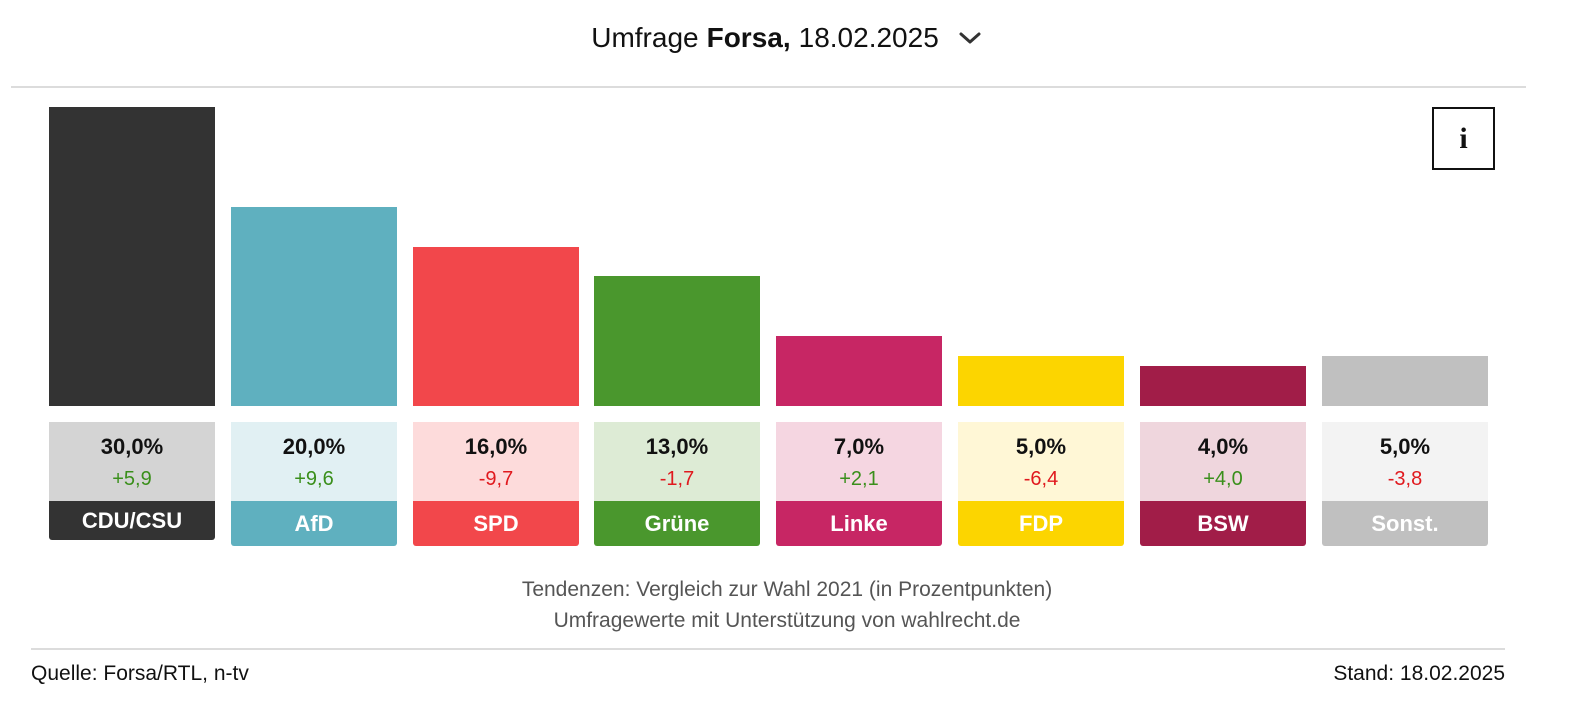  I want to click on diff-label: +5,9, so click(132, 479).